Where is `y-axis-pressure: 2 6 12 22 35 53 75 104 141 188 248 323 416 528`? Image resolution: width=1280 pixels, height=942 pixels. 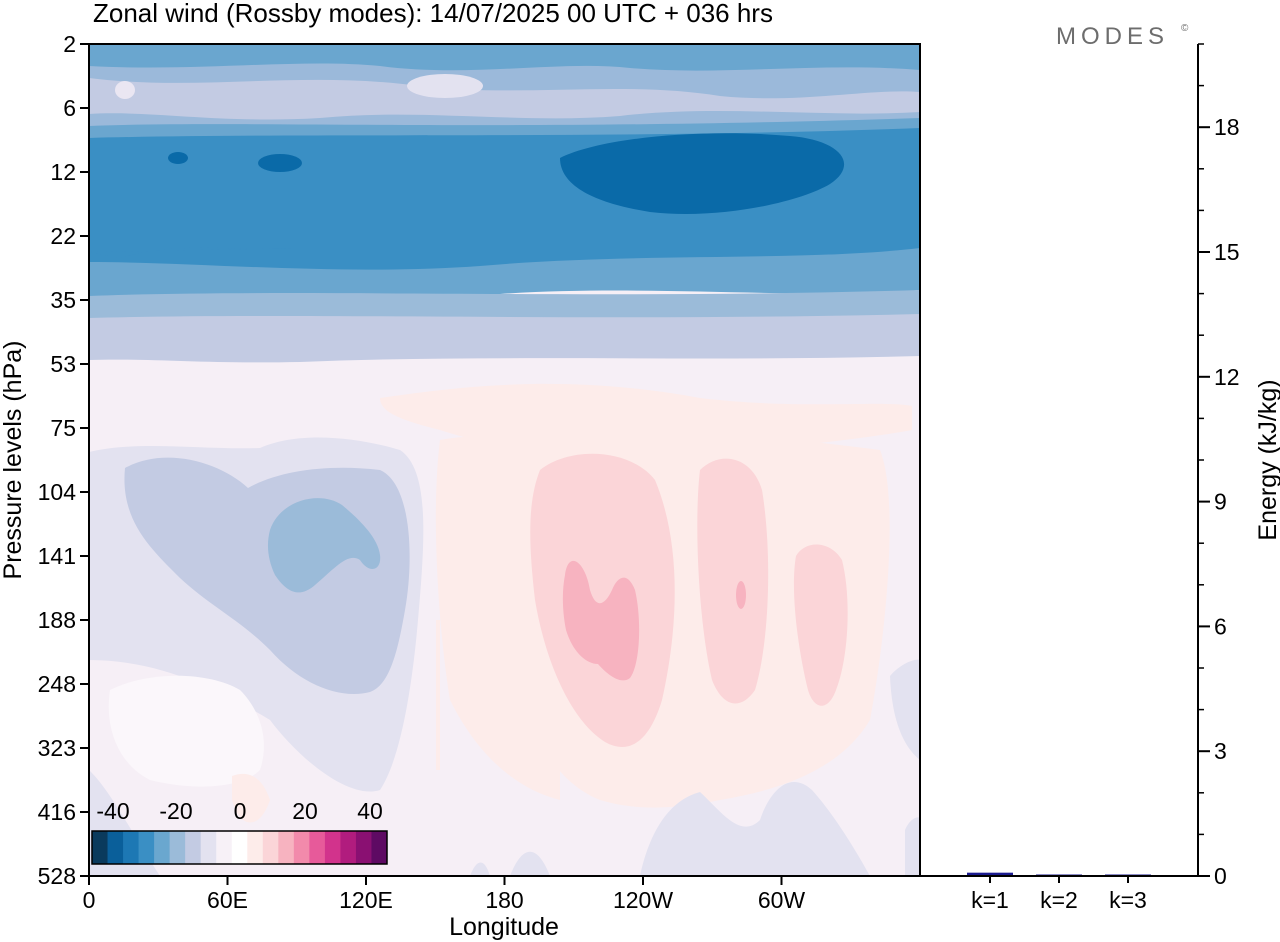
y-axis-pressure: 2 6 12 22 35 53 75 104 141 188 248 323 416 528 is located at coordinates (63, 460).